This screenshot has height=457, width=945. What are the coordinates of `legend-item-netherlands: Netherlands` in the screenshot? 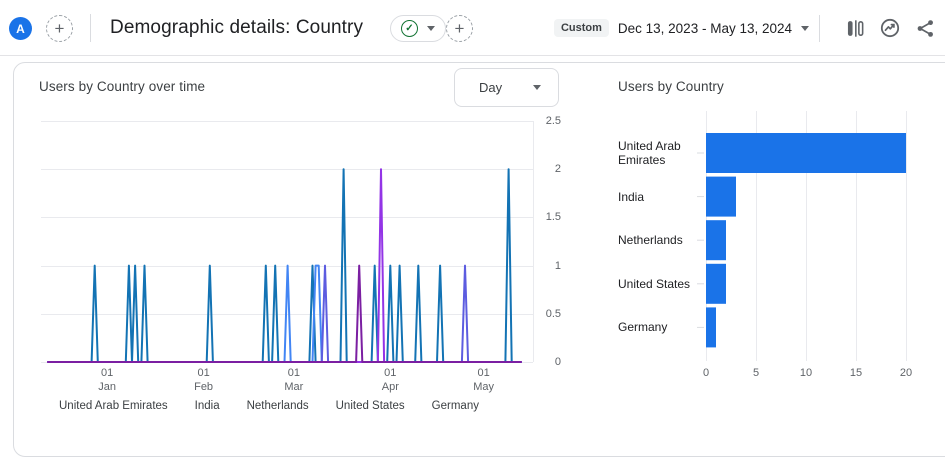 It's located at (277, 406).